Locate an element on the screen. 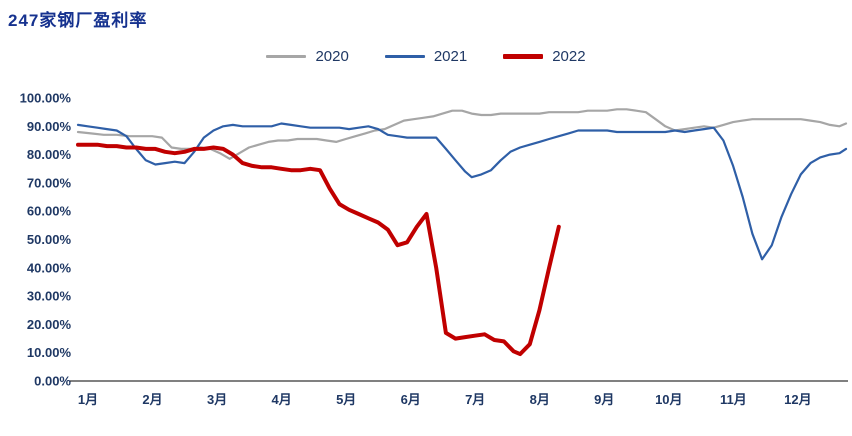  series-line-2020 is located at coordinates (462, 134).